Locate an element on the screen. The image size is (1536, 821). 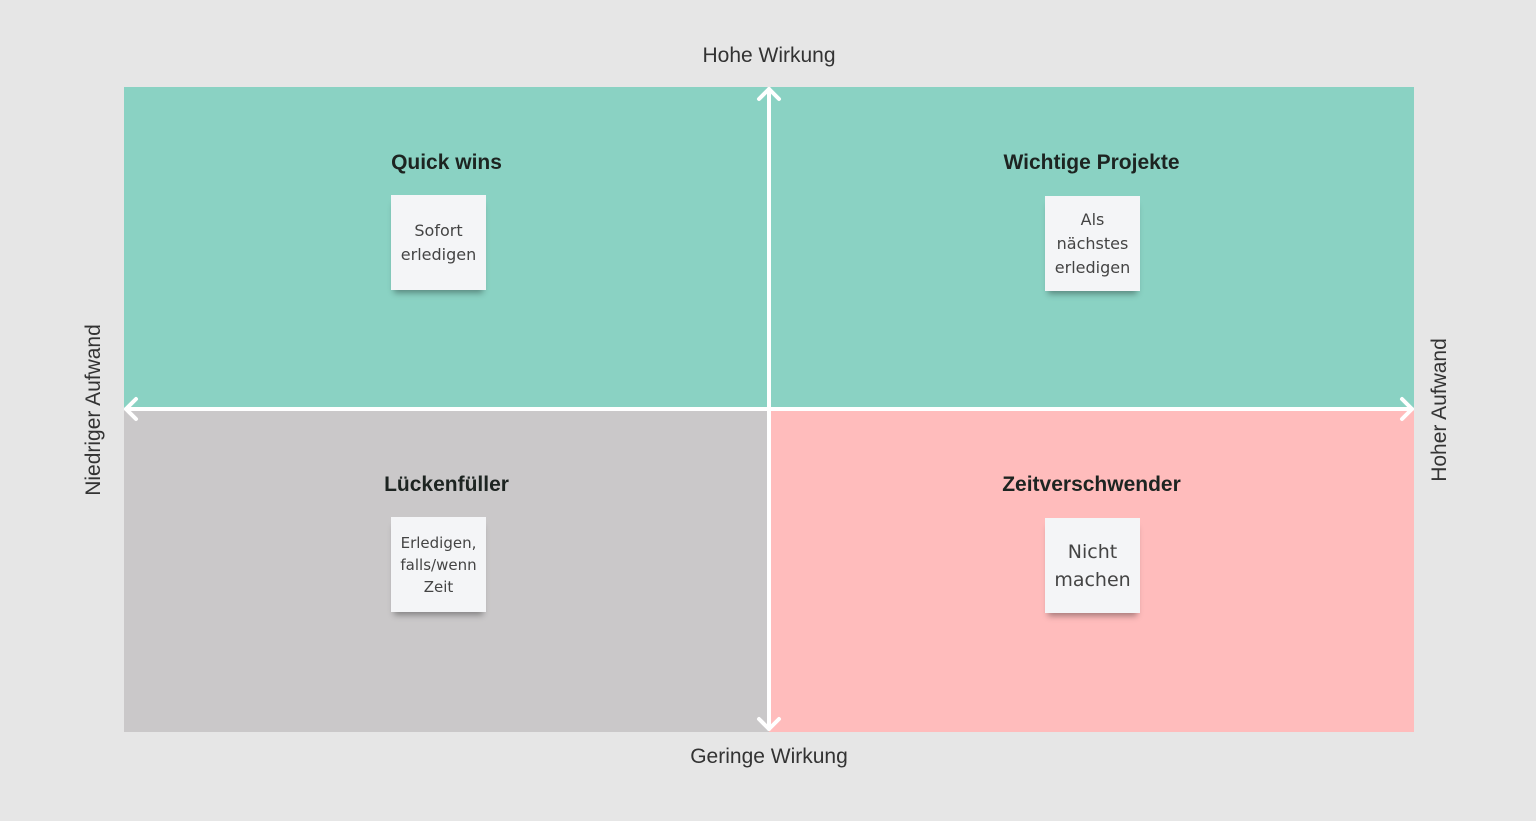
sticky-note: Erledigen, falls/wenn Zeit is located at coordinates (438, 564).